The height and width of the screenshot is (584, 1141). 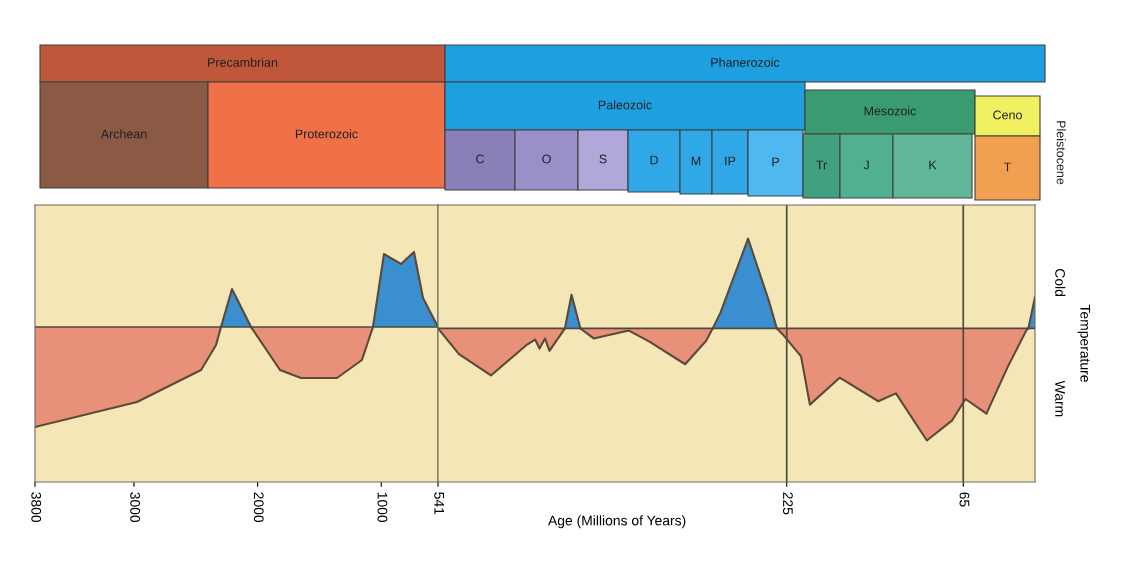 I want to click on x-tick-label: 2000, so click(x=258, y=507).